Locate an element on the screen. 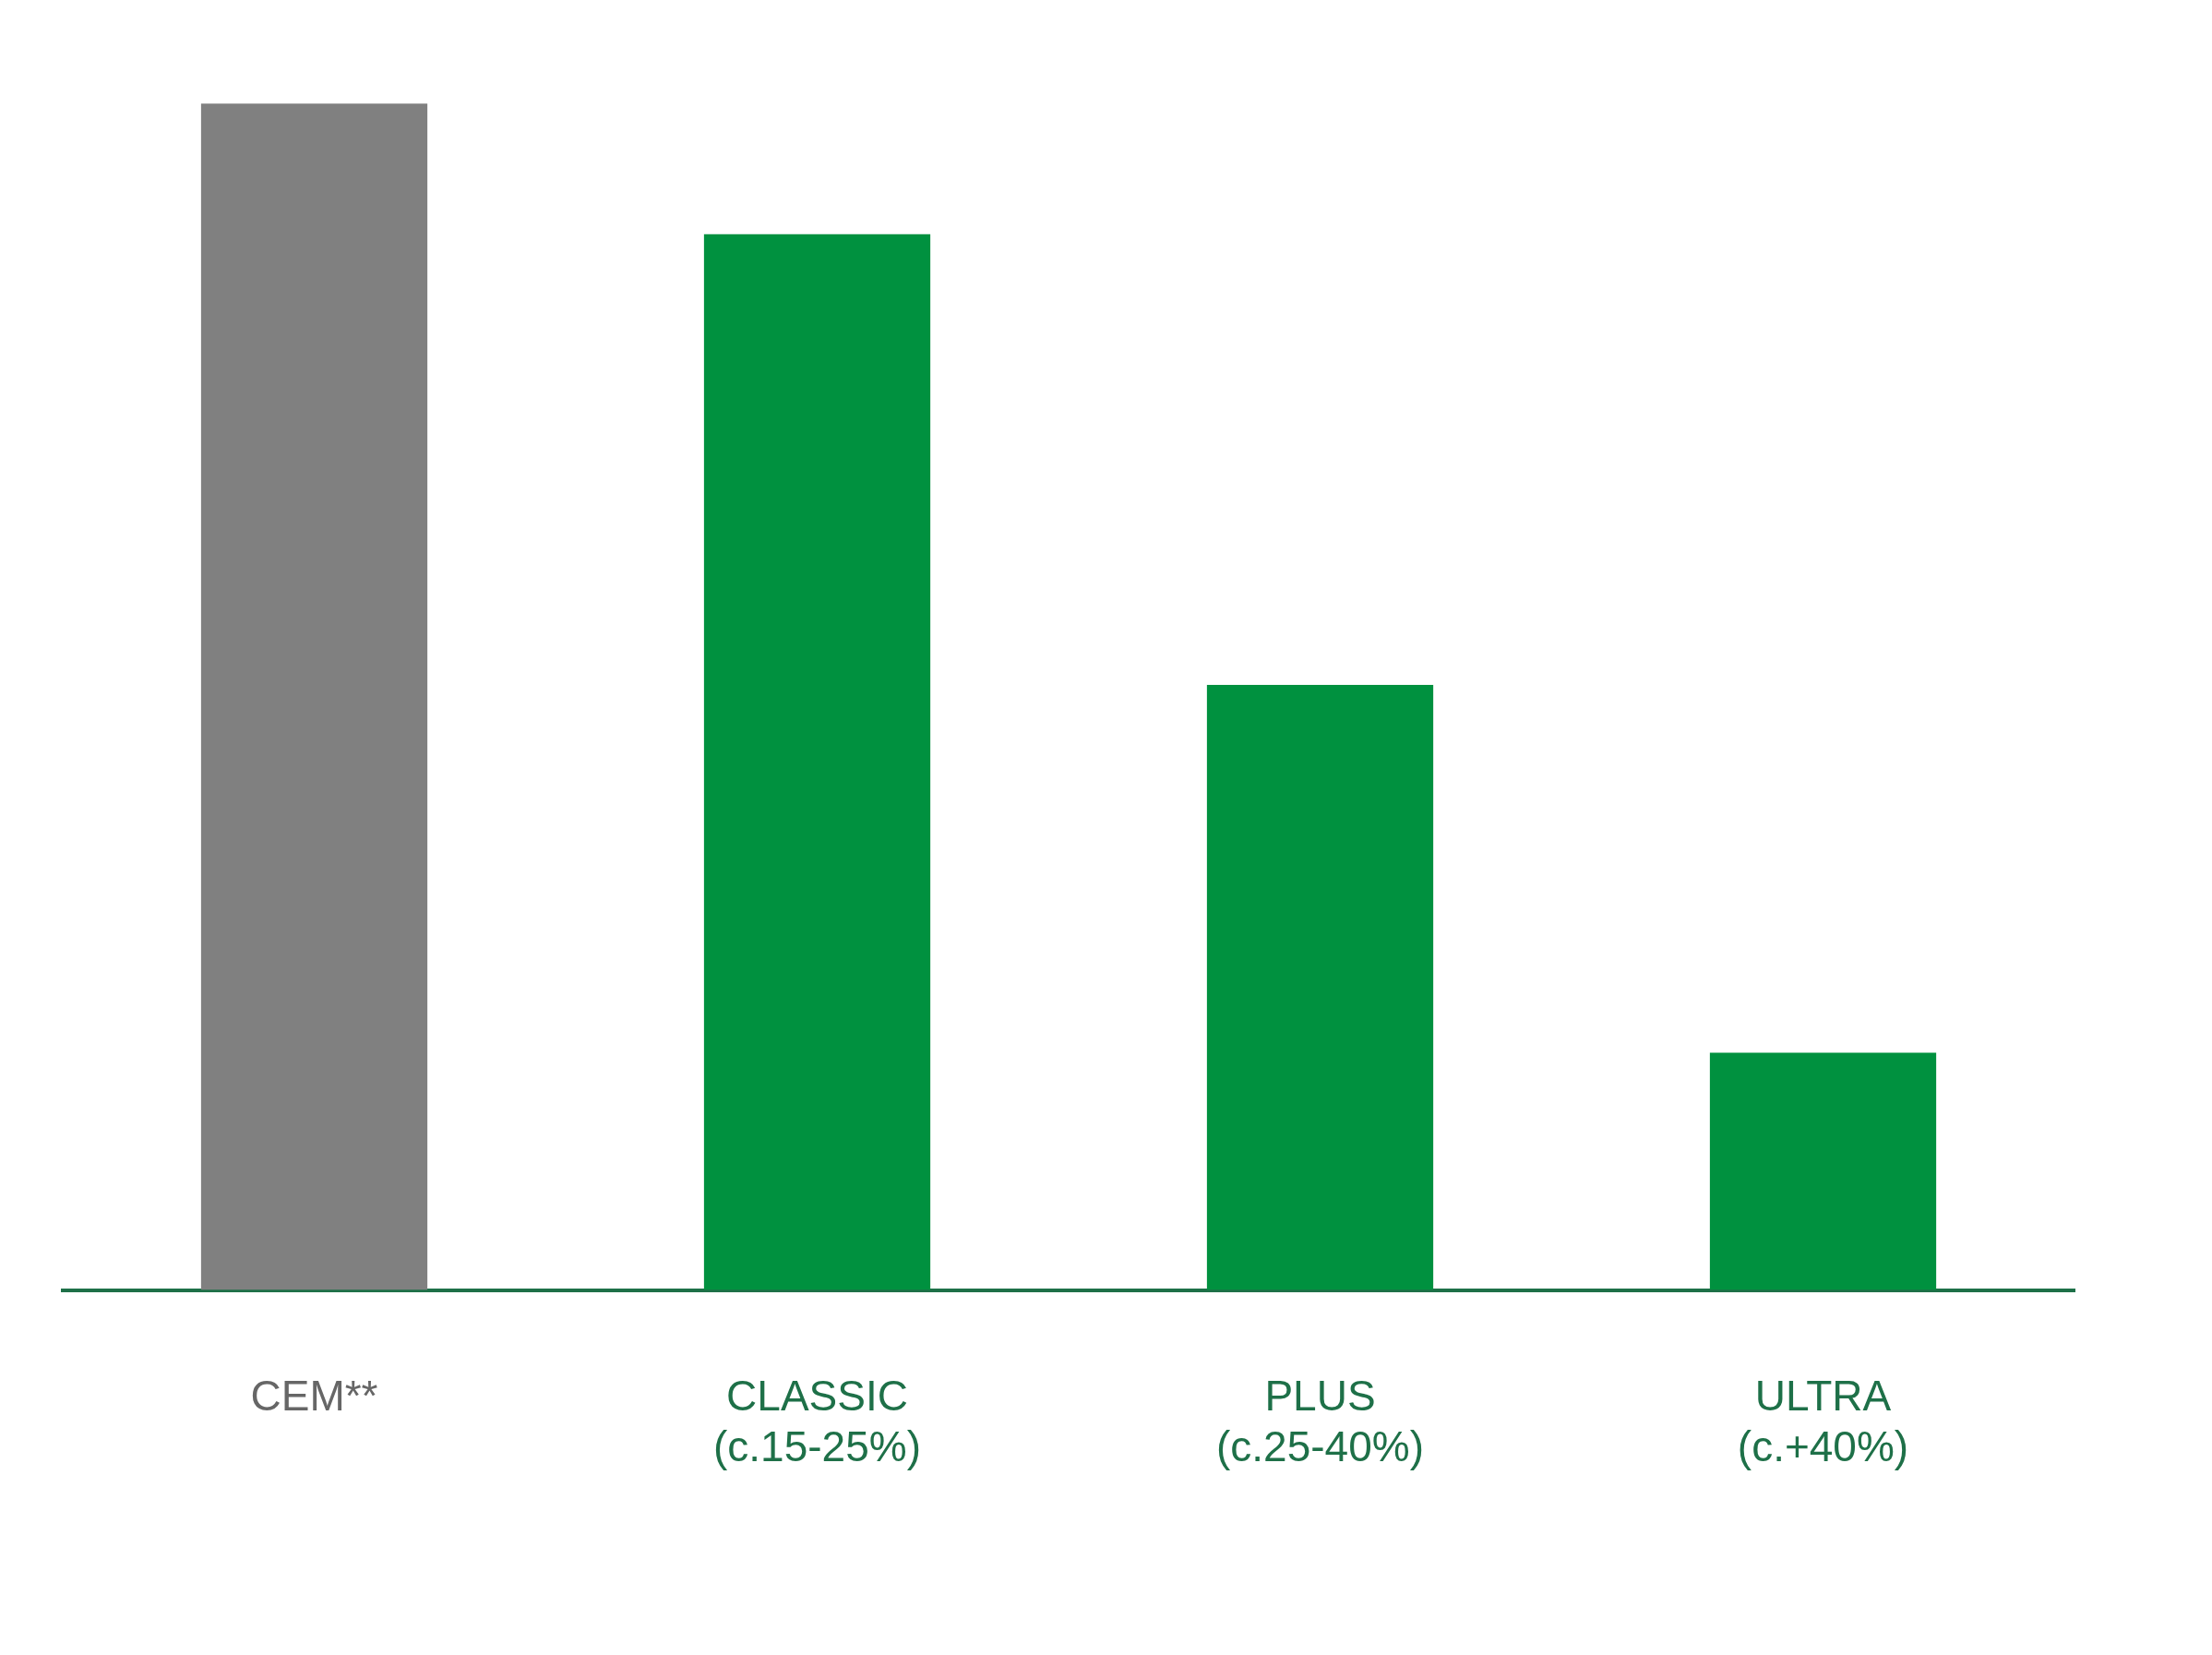 This screenshot has height=1655, width=2212. x-tick-label: CEM** is located at coordinates (314, 1395).